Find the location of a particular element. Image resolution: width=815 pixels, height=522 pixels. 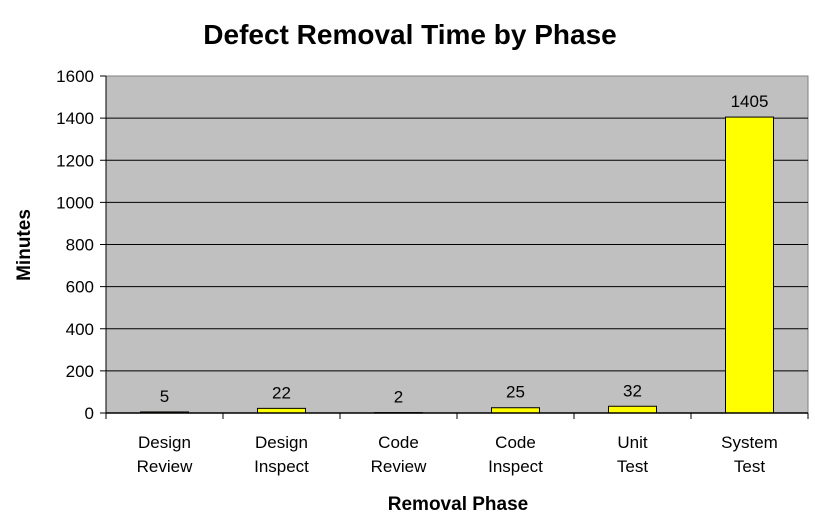

y-tick-label: 1200 is located at coordinates (75, 160).